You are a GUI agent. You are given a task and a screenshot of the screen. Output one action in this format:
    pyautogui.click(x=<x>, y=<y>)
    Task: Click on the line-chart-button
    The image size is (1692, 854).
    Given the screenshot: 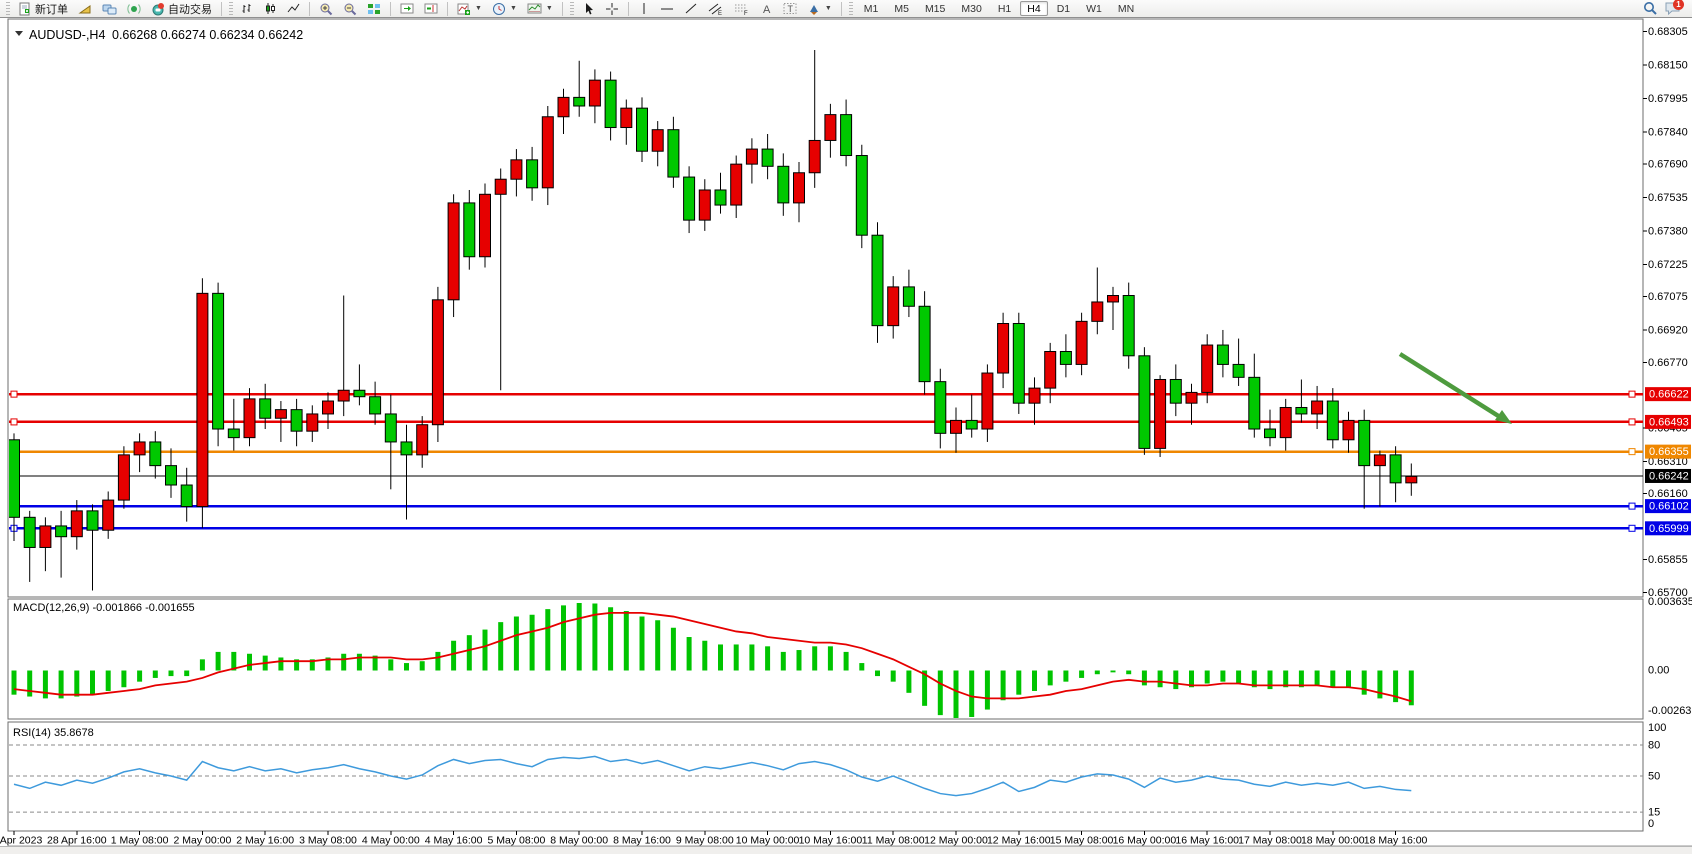 What is the action you would take?
    pyautogui.click(x=293, y=9)
    